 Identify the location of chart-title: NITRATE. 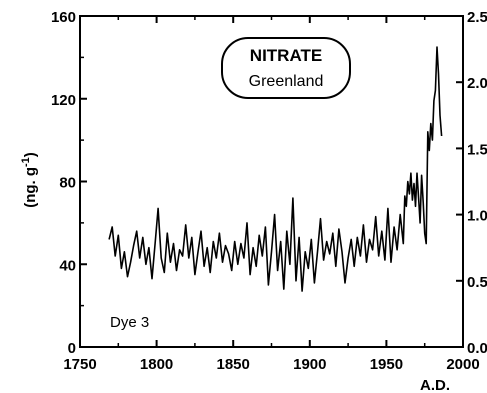
(286, 55).